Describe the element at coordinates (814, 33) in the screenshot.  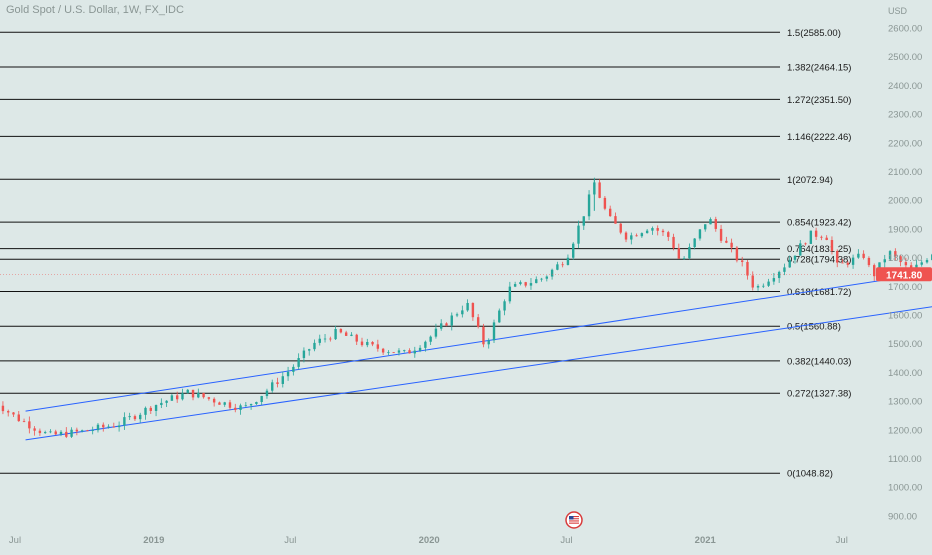
I see `fib-label: 1.5(2585.00)` at that location.